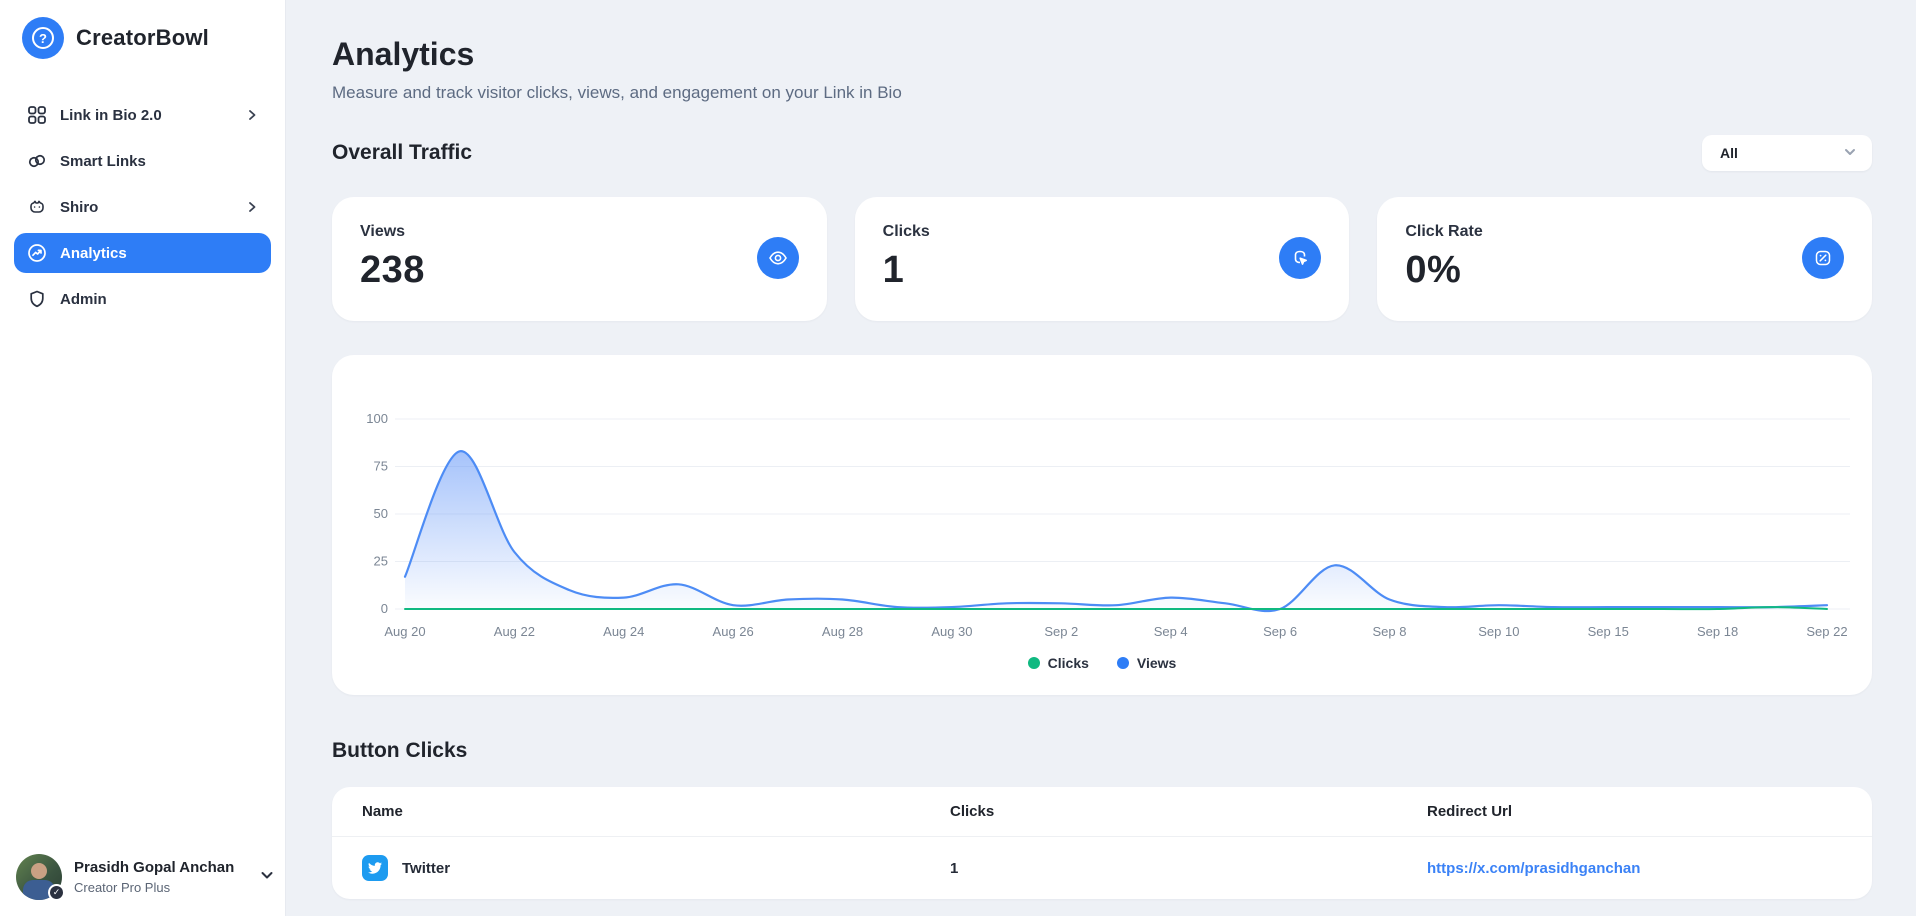 The image size is (1916, 916). I want to click on shield-icon, so click(37, 299).